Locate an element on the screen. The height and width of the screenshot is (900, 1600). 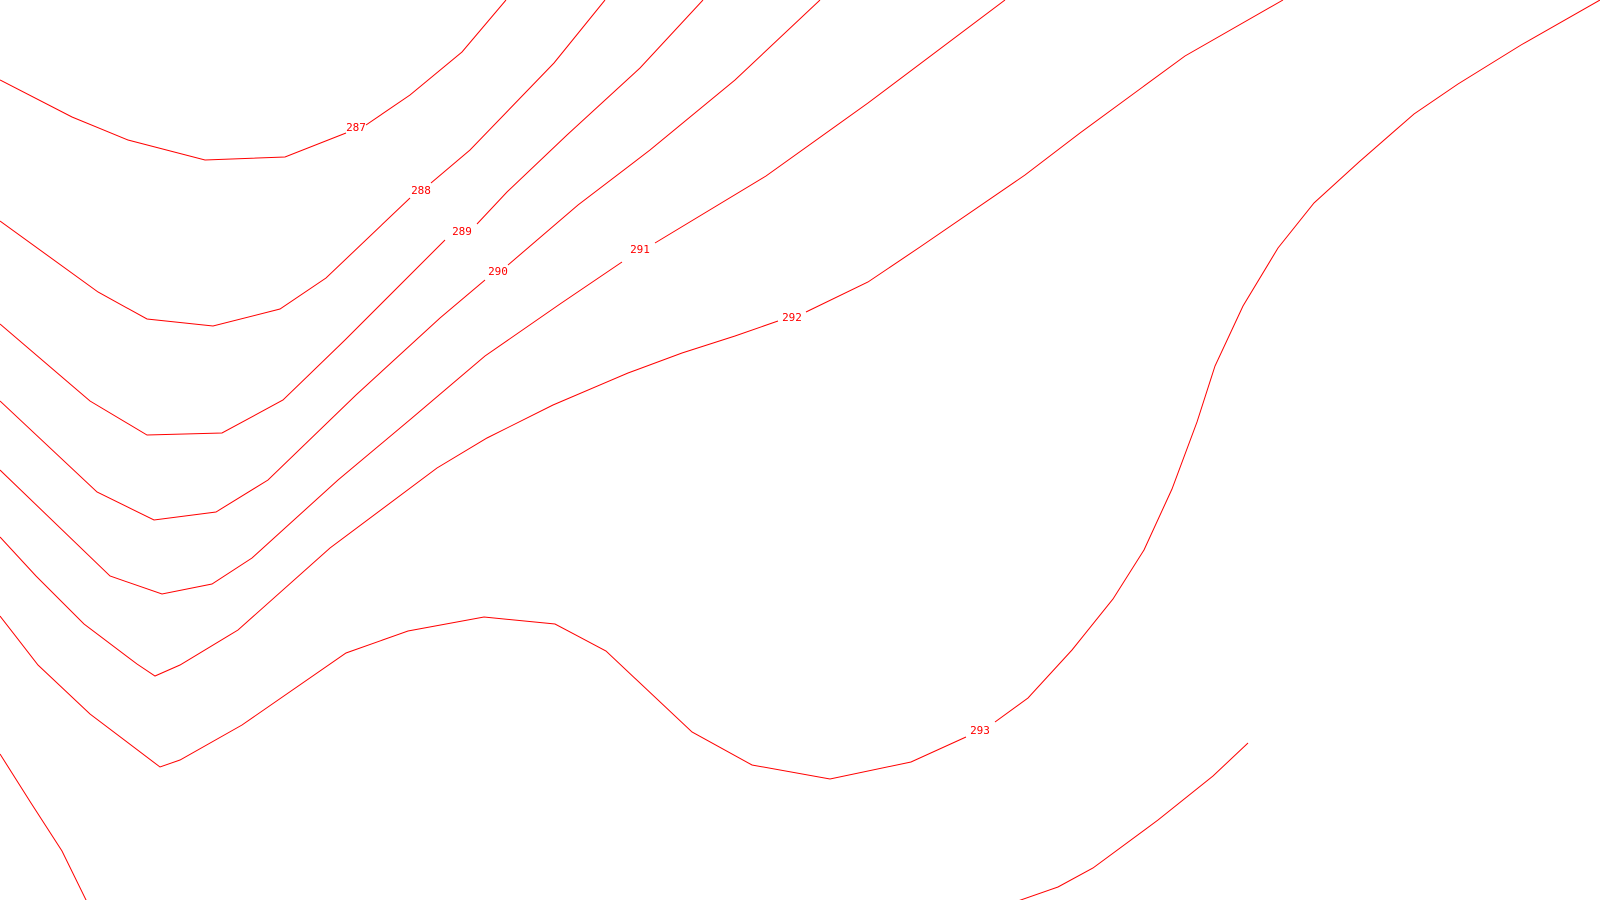
contour-label-288: 288 is located at coordinates (421, 190).